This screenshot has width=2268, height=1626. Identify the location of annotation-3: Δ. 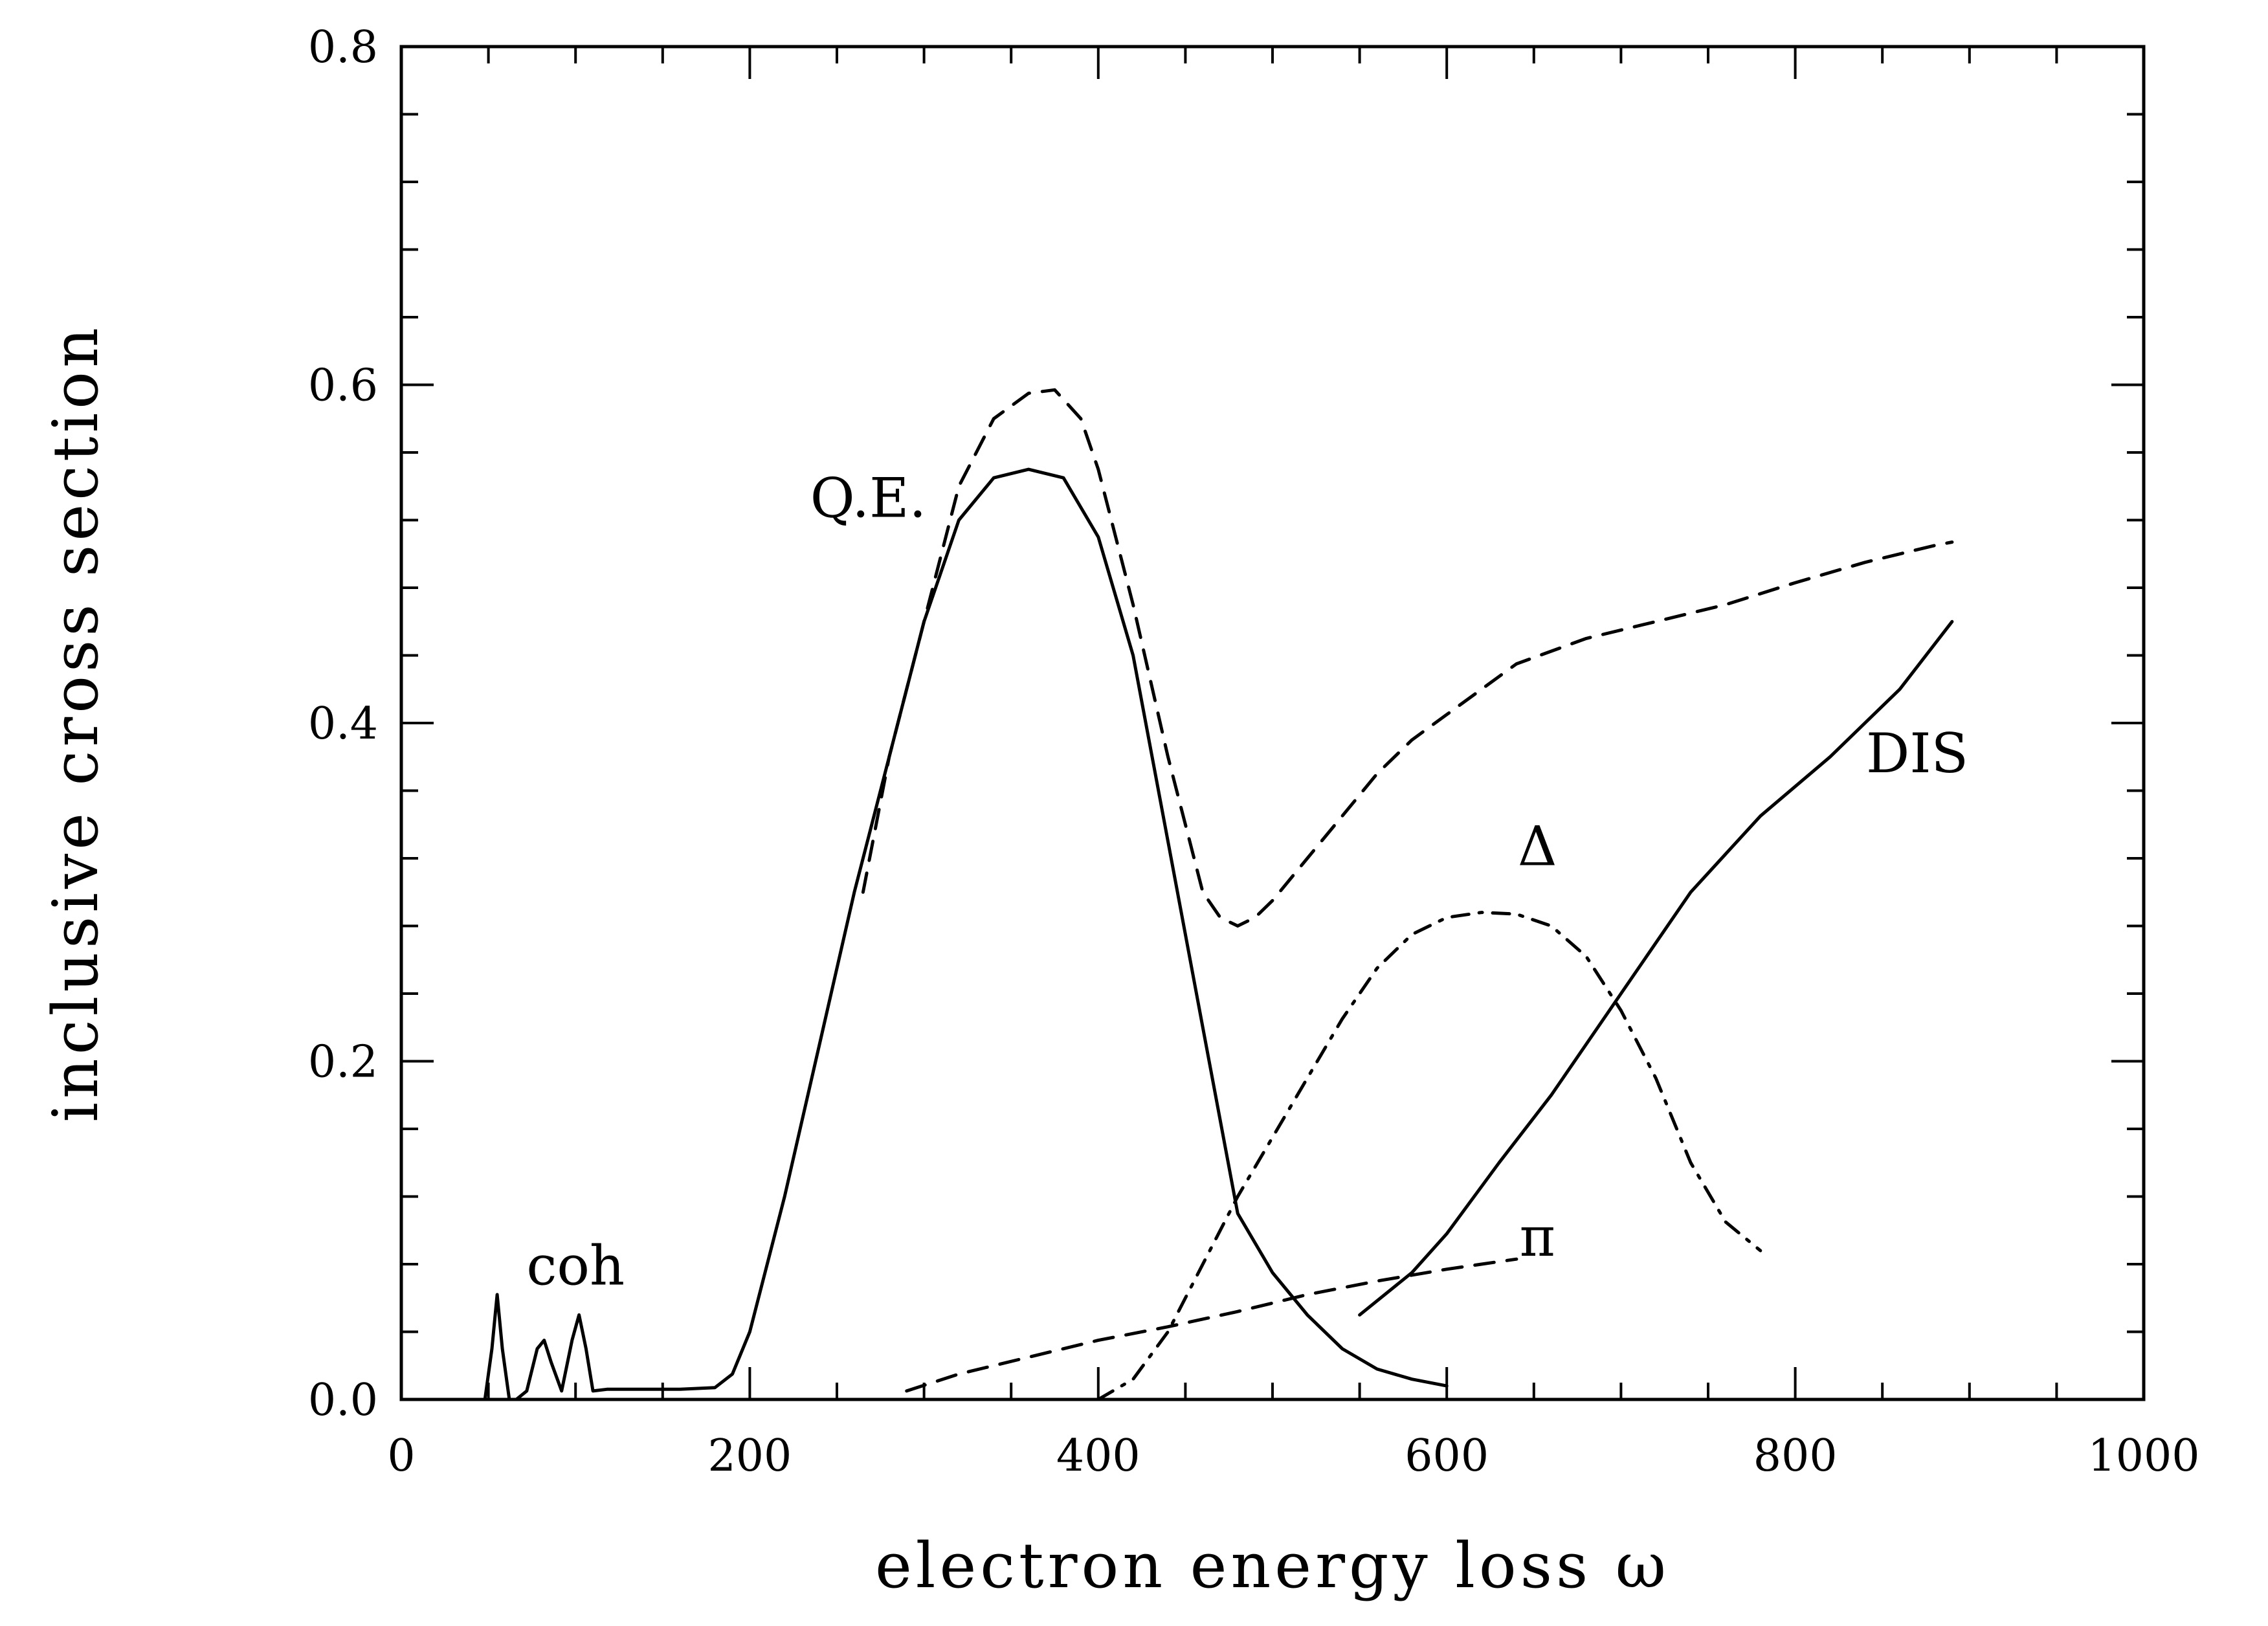
(1537, 846).